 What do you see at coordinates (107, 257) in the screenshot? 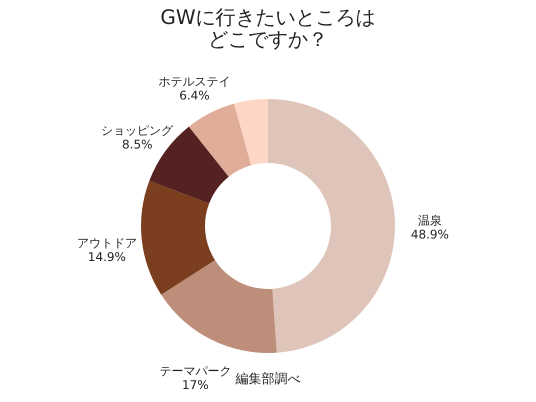
I see `data-label: 14.9%` at bounding box center [107, 257].